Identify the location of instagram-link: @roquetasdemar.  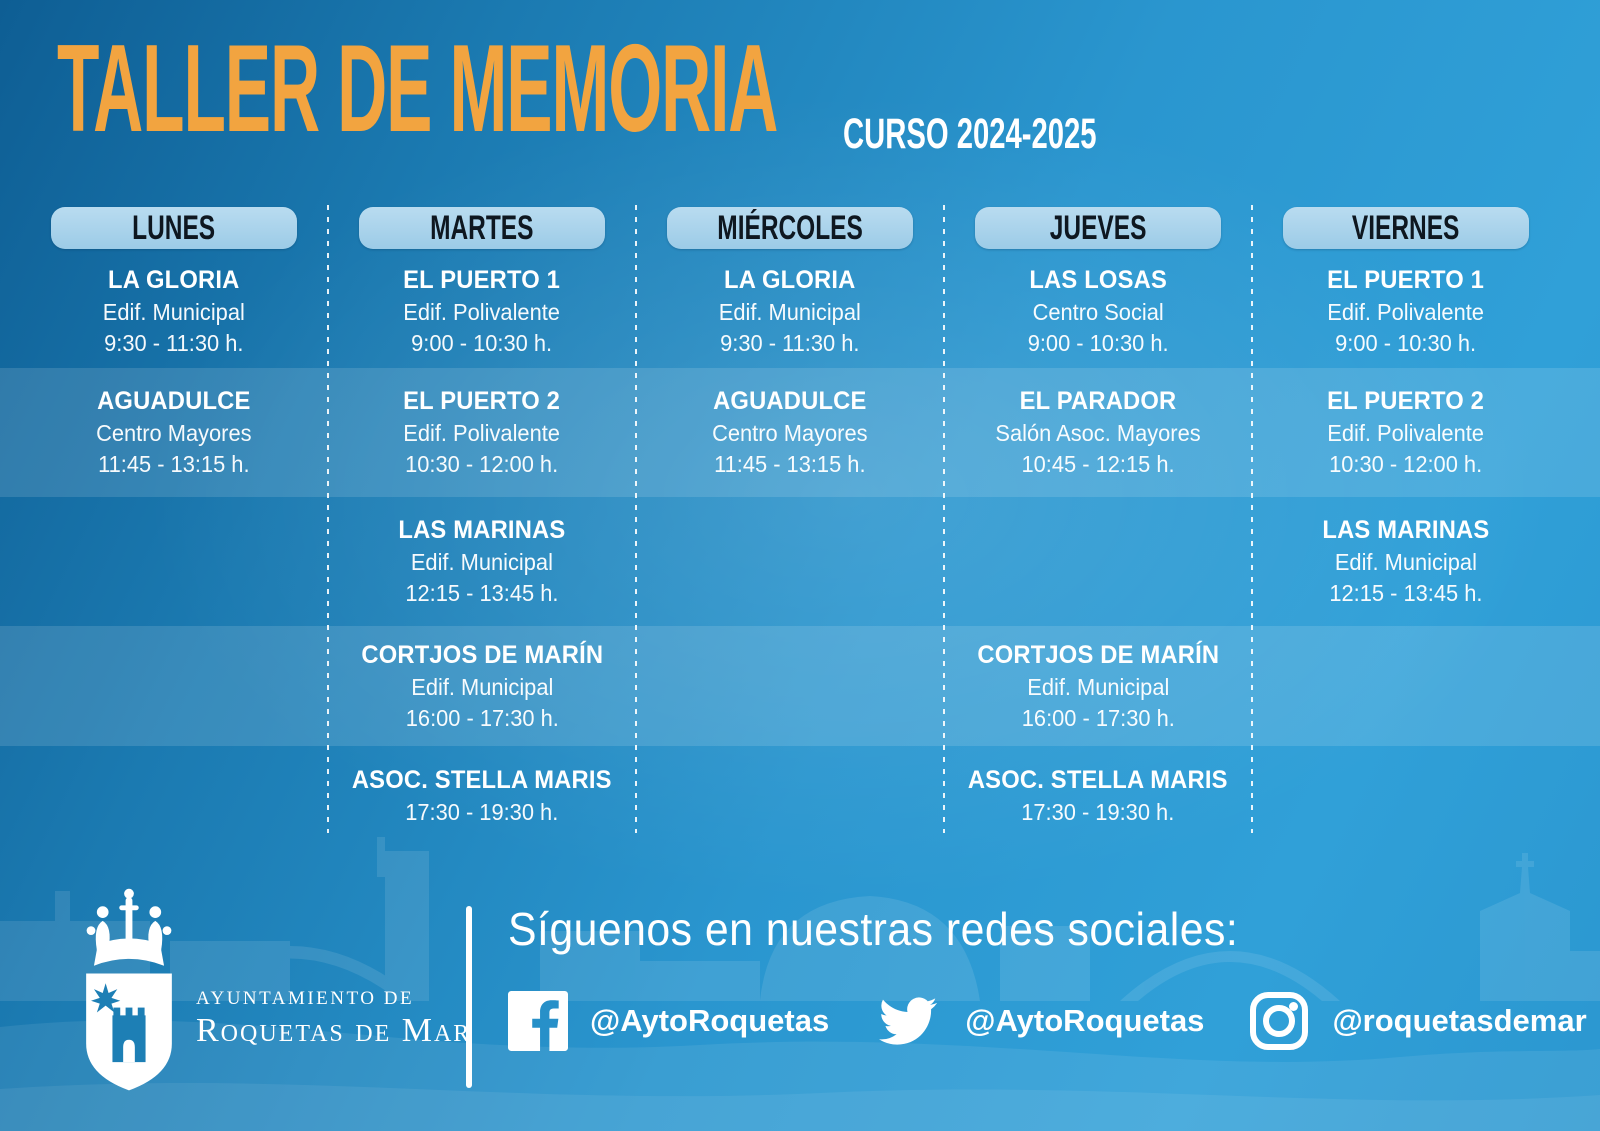
(1417, 1021).